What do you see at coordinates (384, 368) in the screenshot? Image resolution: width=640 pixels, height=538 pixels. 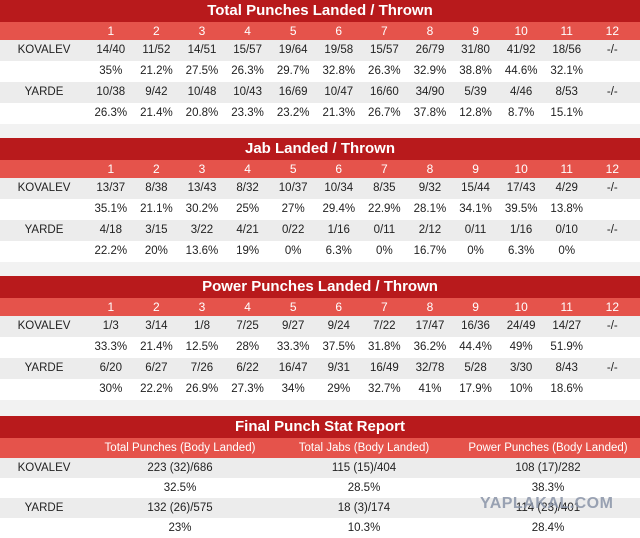 I see `stat-cell: 16/49` at bounding box center [384, 368].